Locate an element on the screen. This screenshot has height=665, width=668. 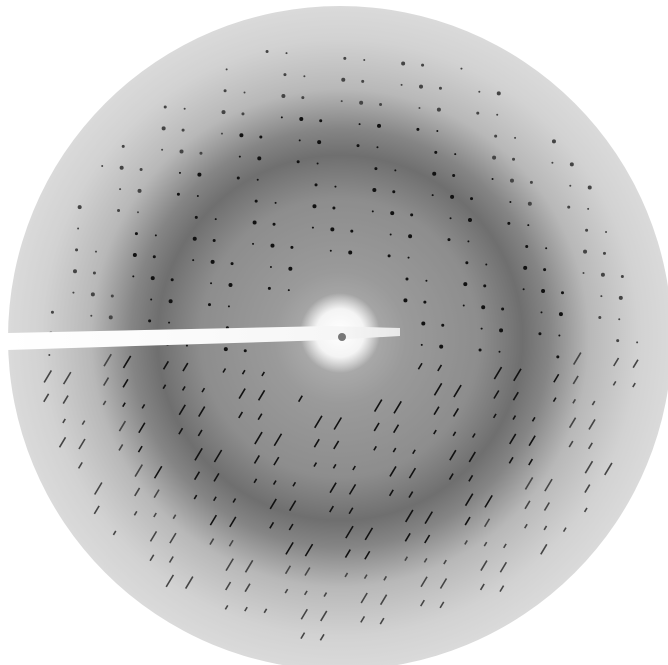
beam-spot is located at coordinates (342, 337).